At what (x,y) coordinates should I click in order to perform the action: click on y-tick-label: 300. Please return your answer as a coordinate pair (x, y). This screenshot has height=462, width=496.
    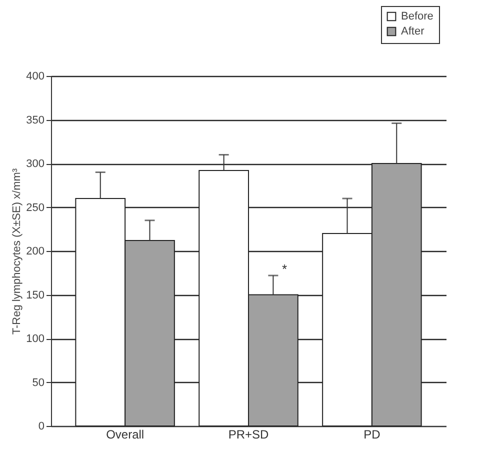
    Looking at the image, I should click on (35, 164).